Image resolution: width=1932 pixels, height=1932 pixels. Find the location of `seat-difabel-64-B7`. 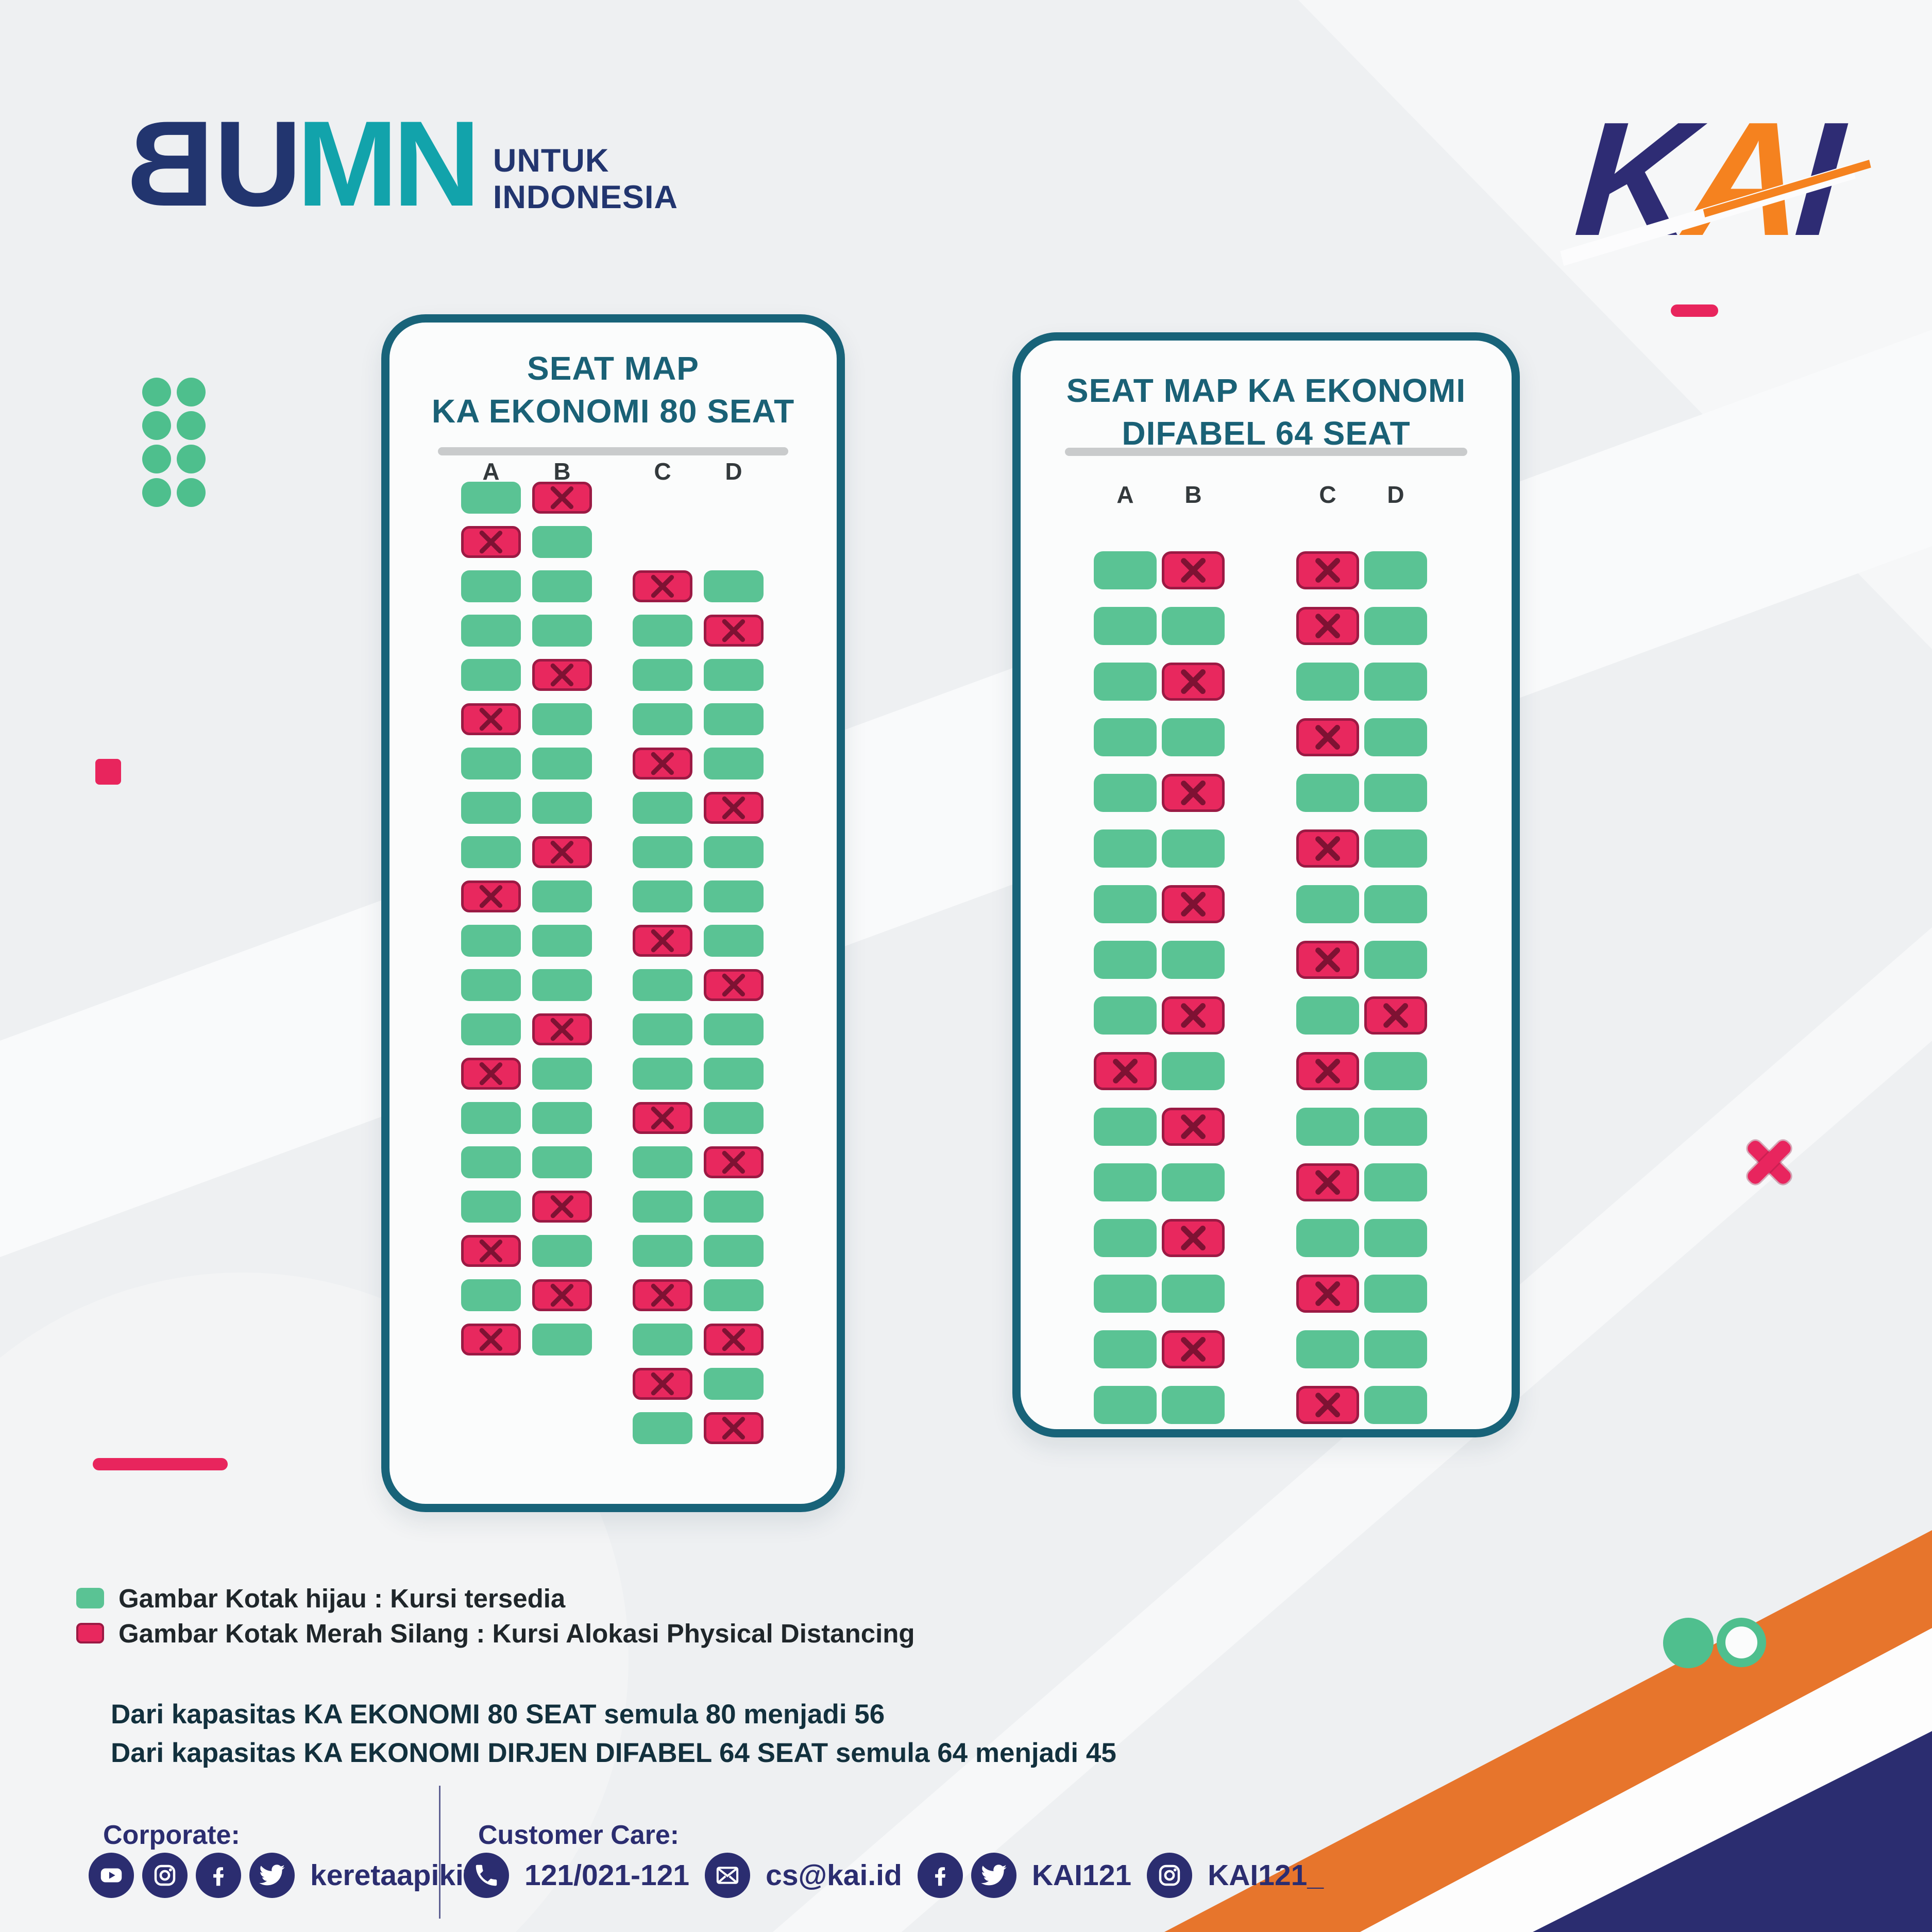

seat-difabel-64-B7 is located at coordinates (1193, 904).